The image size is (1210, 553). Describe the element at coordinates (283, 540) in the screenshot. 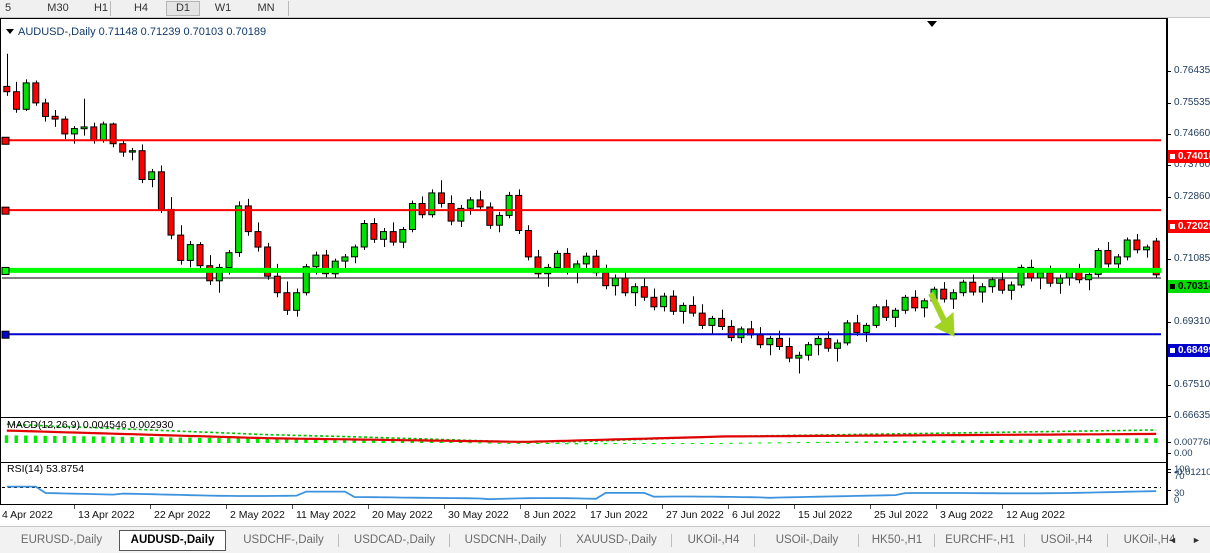

I see `chart-tab-usdchf--daily: USDCHF-,Daily` at that location.